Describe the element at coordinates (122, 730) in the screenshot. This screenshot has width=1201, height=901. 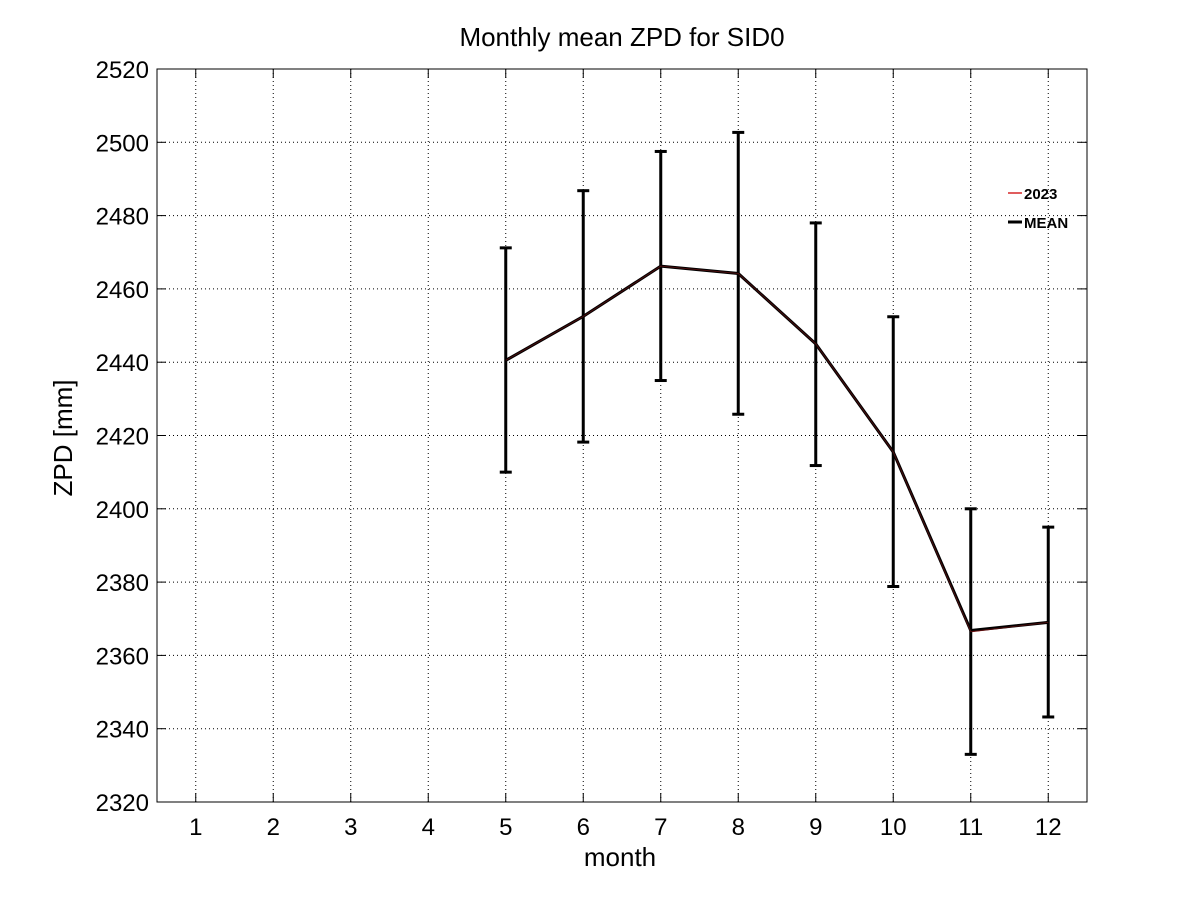
I see `y-tick-label: 2340` at that location.